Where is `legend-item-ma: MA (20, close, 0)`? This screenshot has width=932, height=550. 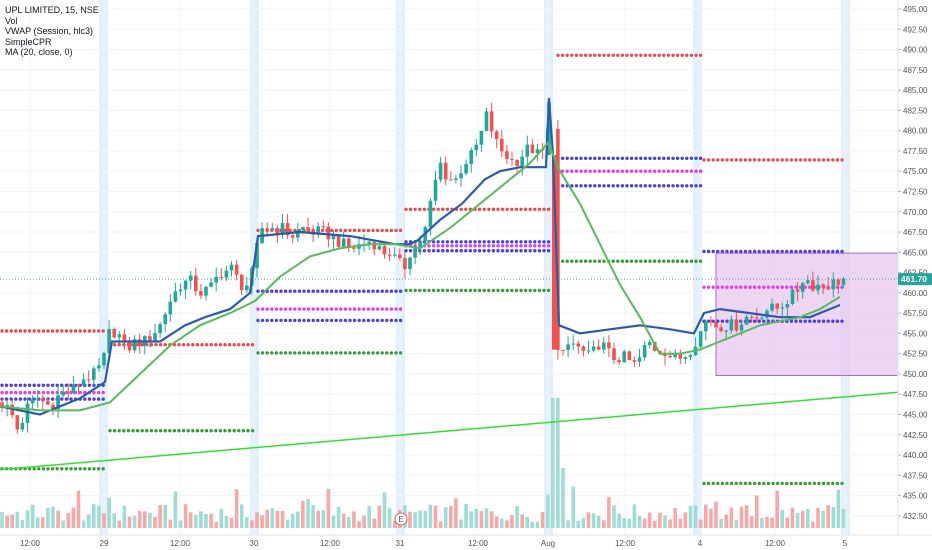 legend-item-ma: MA (20, close, 0) is located at coordinates (39, 52).